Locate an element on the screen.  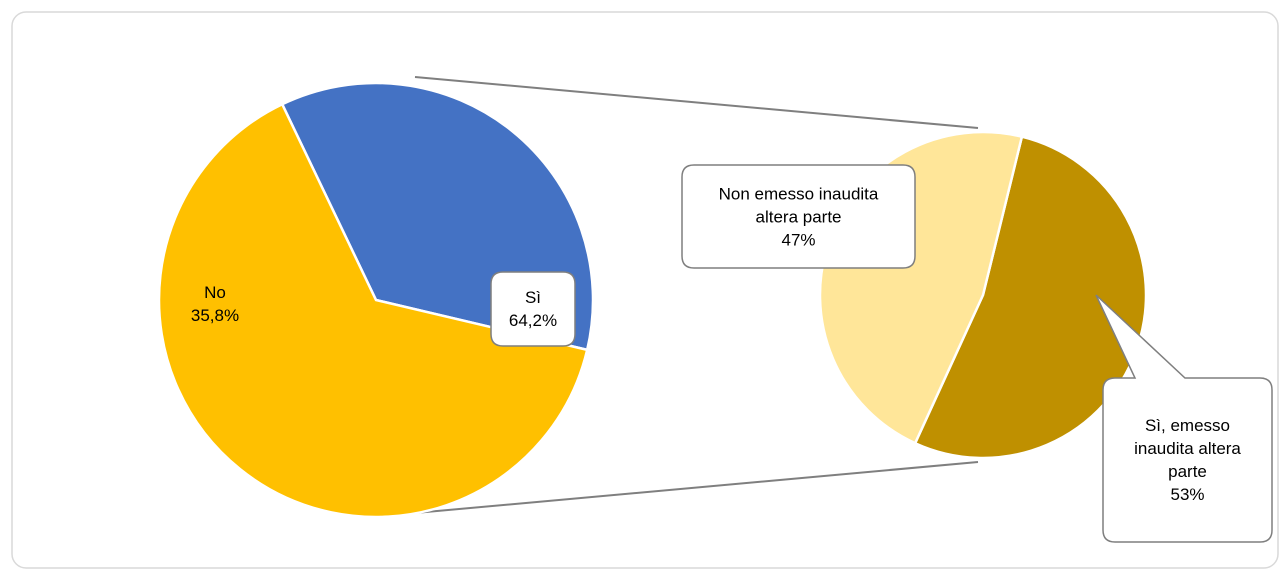
category-label: Sì, emesso inaudita altera parte is located at coordinates (1187, 448).